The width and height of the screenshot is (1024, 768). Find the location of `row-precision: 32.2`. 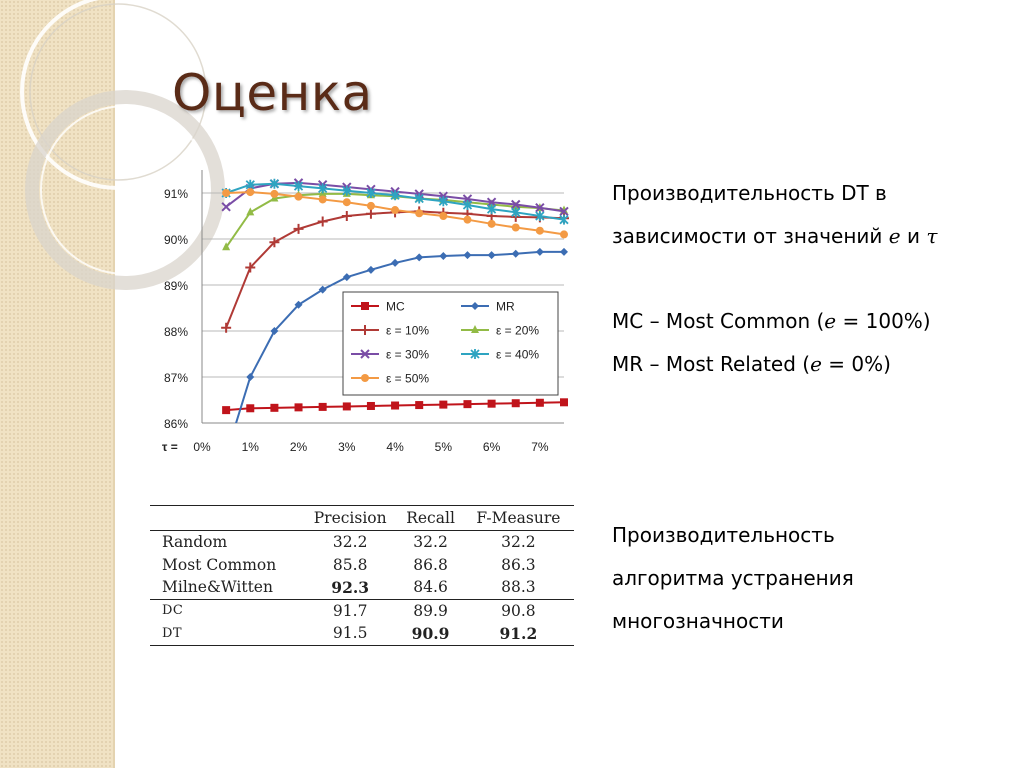

row-precision: 32.2 is located at coordinates (350, 542).